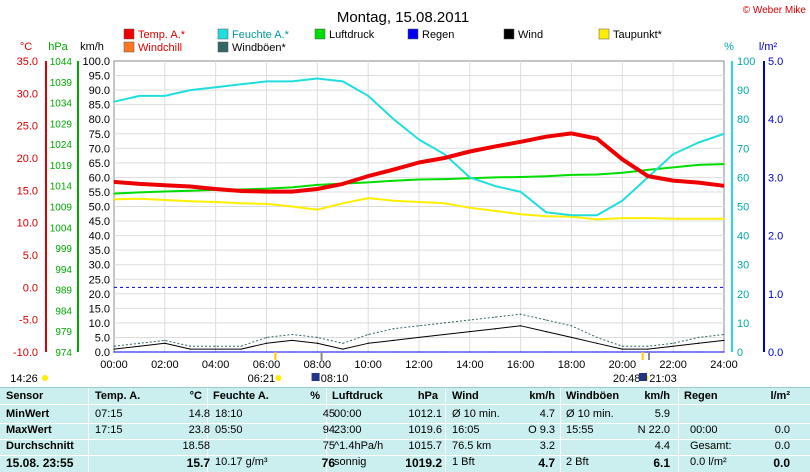  What do you see at coordinates (315, 396) in the screenshot?
I see `header-humidity-unit: %` at bounding box center [315, 396].